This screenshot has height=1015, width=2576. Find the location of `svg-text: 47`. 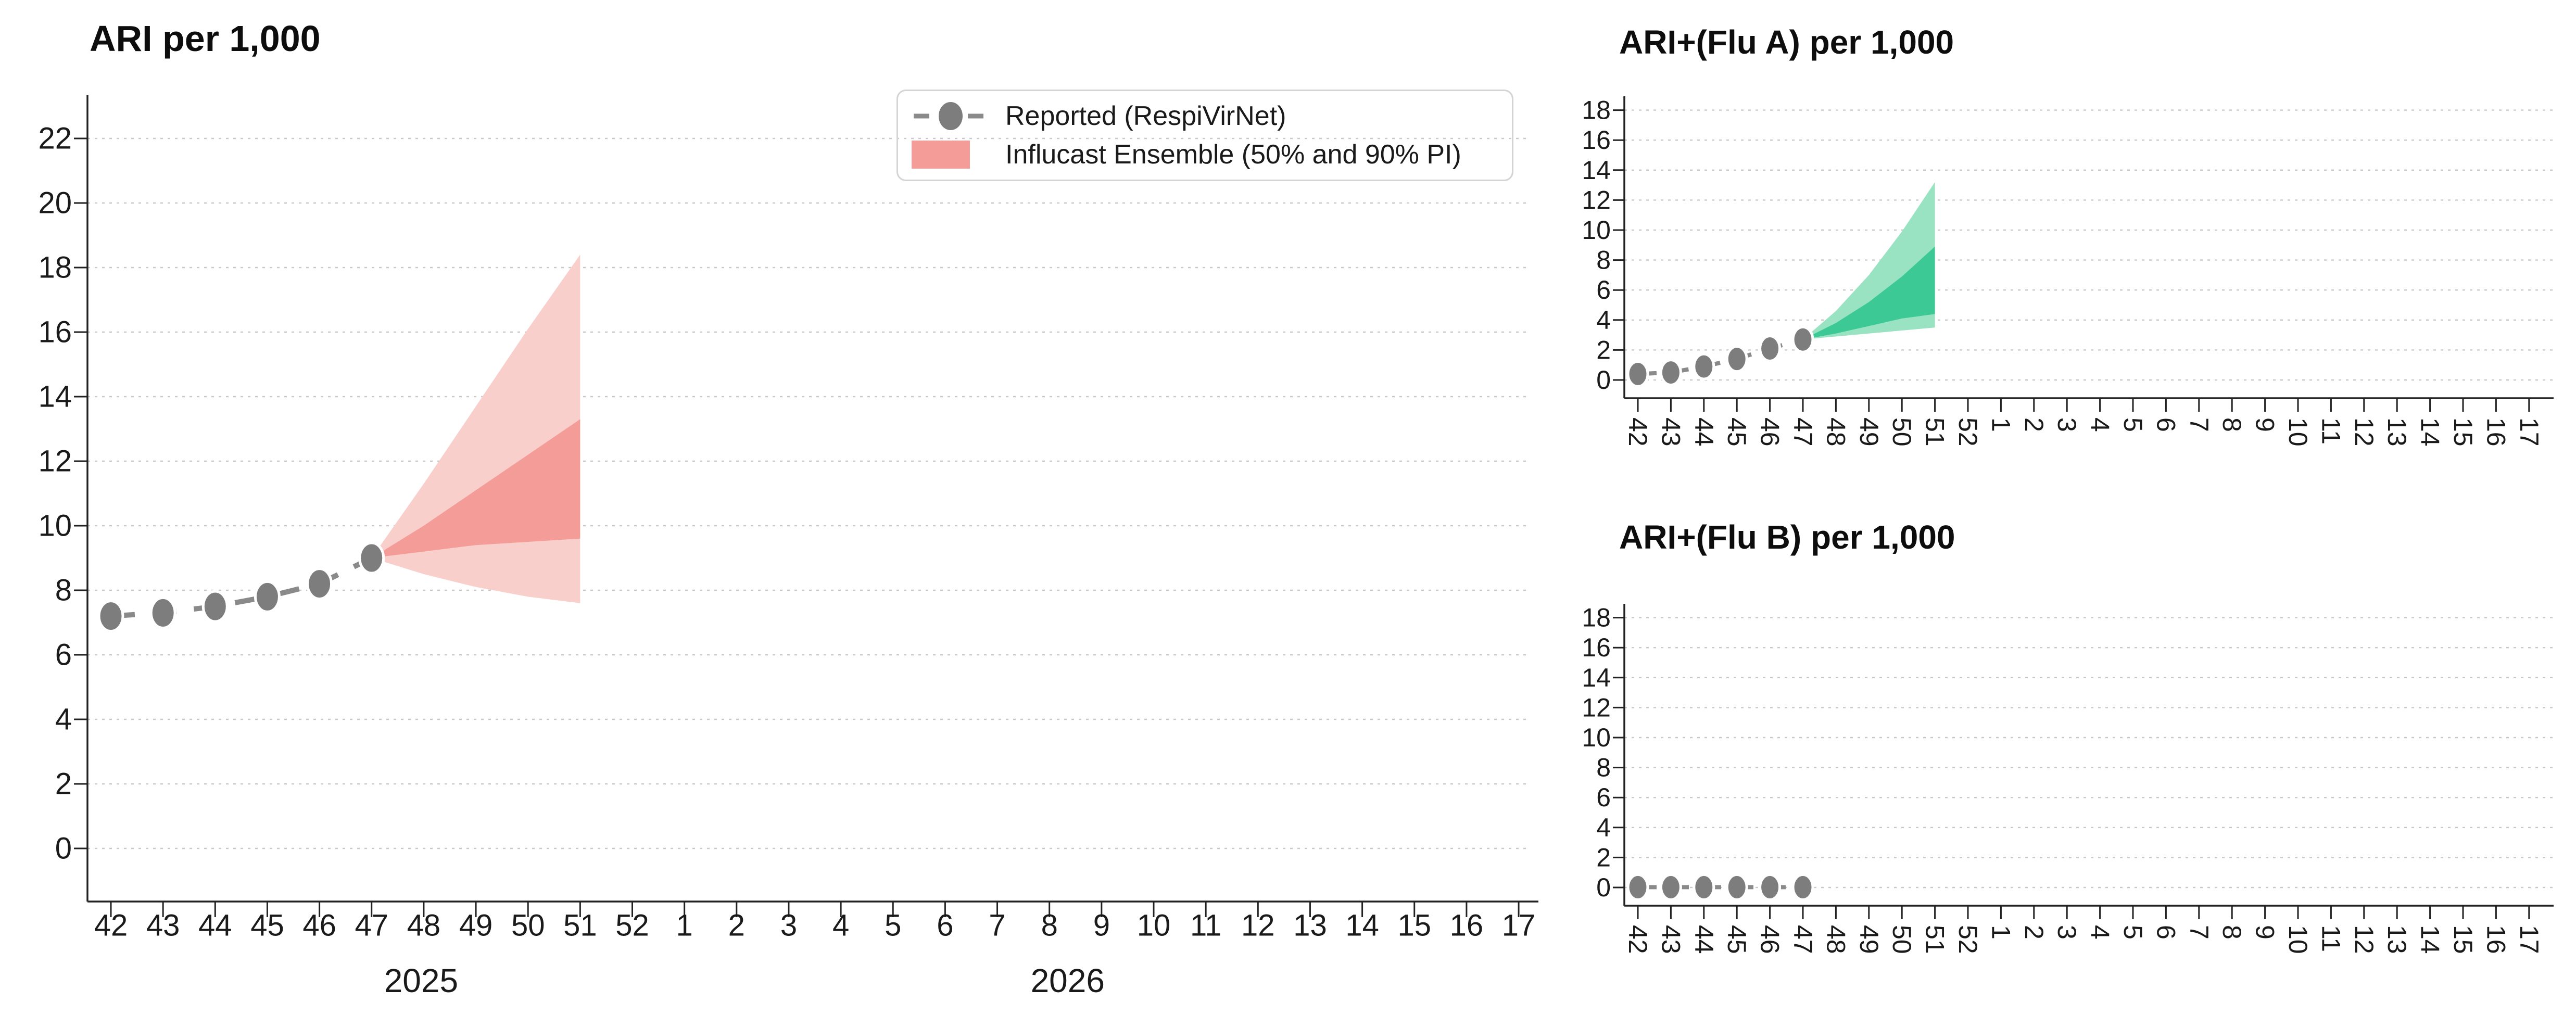

svg-text: 47 is located at coordinates (1802, 432).